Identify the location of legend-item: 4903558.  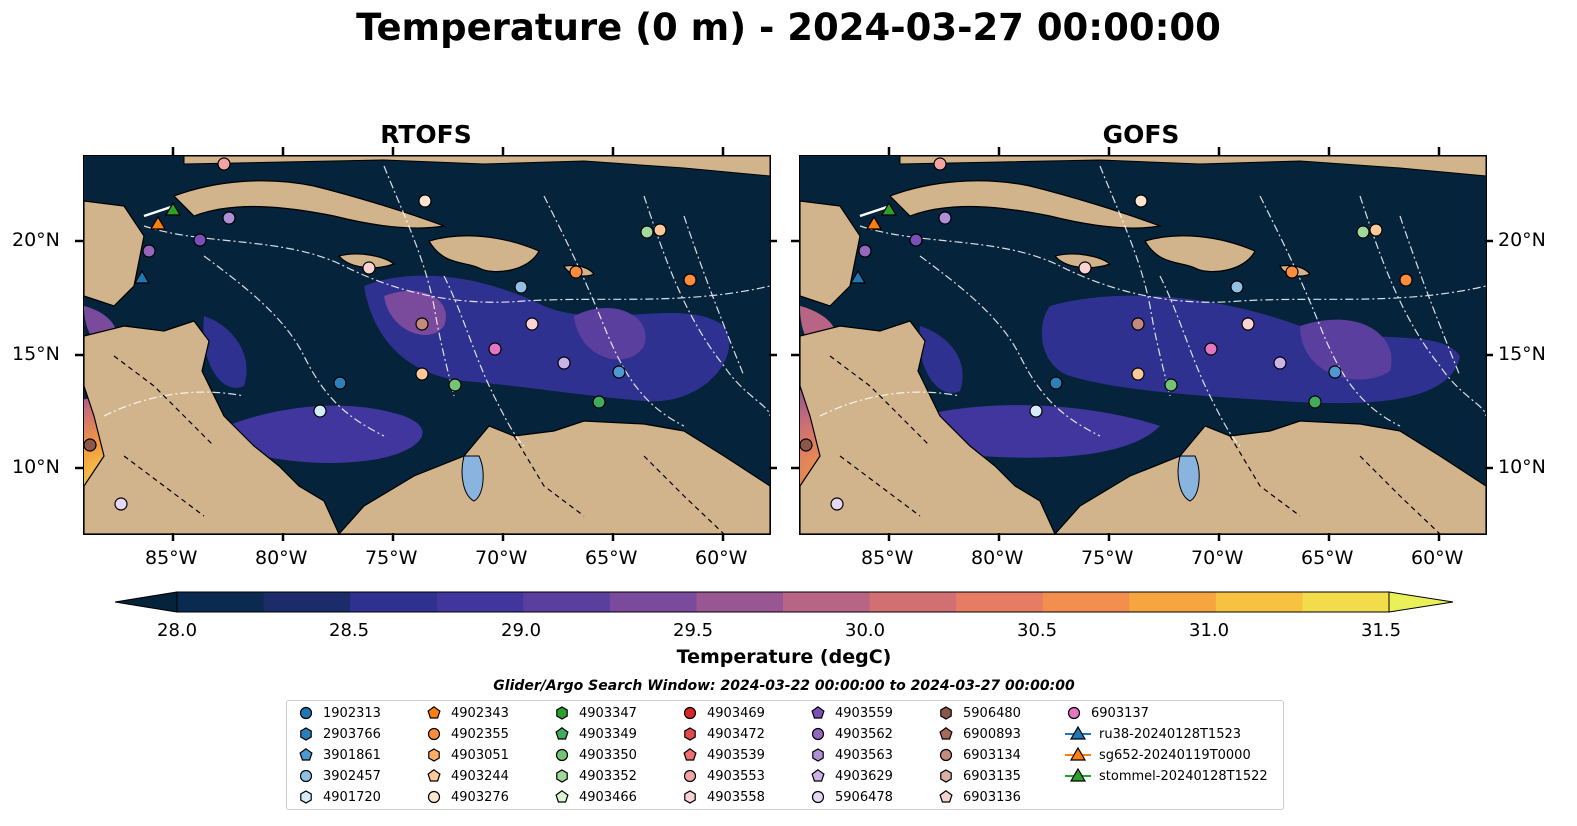
(723, 797).